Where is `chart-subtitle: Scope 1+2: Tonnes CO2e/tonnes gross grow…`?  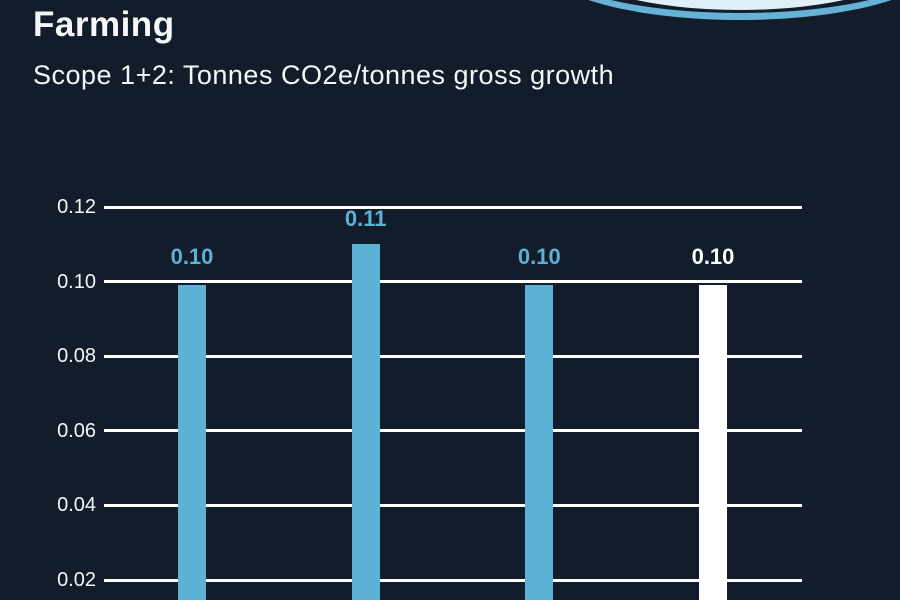
chart-subtitle: Scope 1+2: Tonnes CO2e/tonnes gross grow… is located at coordinates (324, 75).